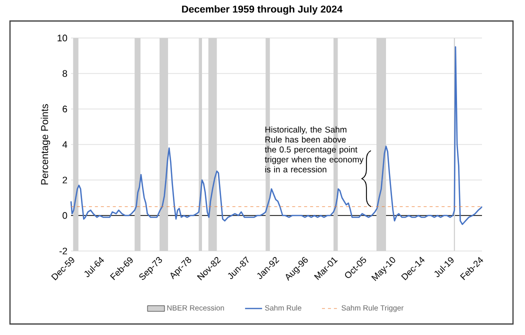  Describe the element at coordinates (65, 180) in the screenshot. I see `y-tick-label: 2` at that location.